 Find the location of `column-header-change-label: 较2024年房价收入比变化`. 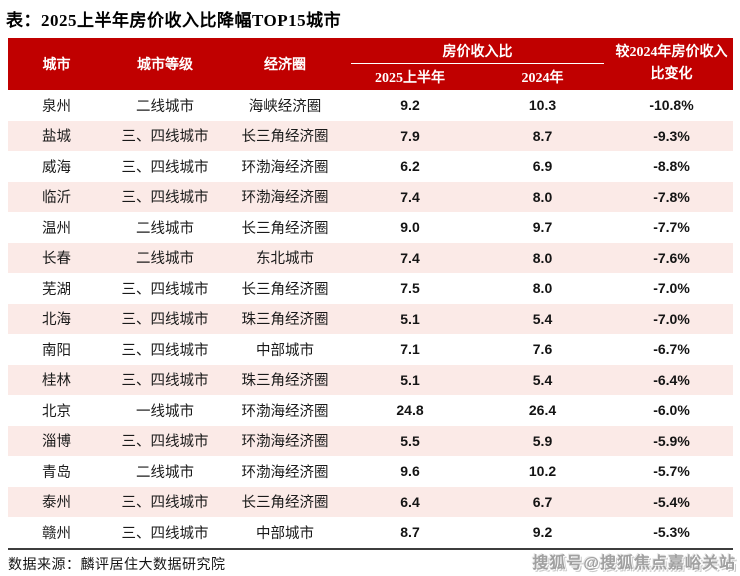

column-header-change-label: 较2024年房价收入比变化 is located at coordinates (671, 63).